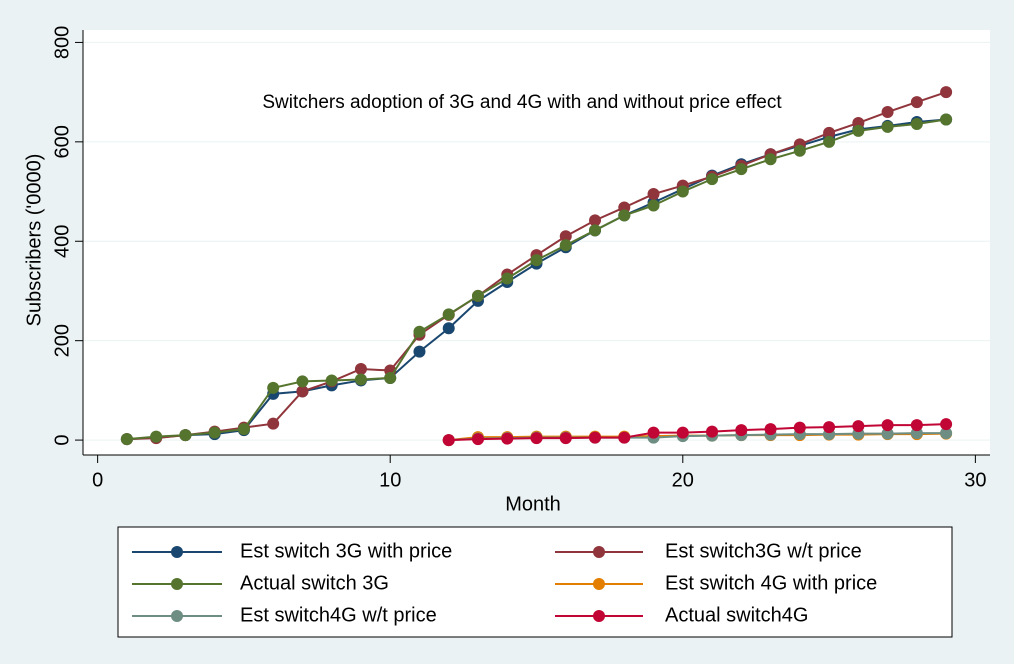 This screenshot has width=1014, height=664. What do you see at coordinates (771, 583) in the screenshot?
I see `legend-label: Est switch 4G with price` at bounding box center [771, 583].